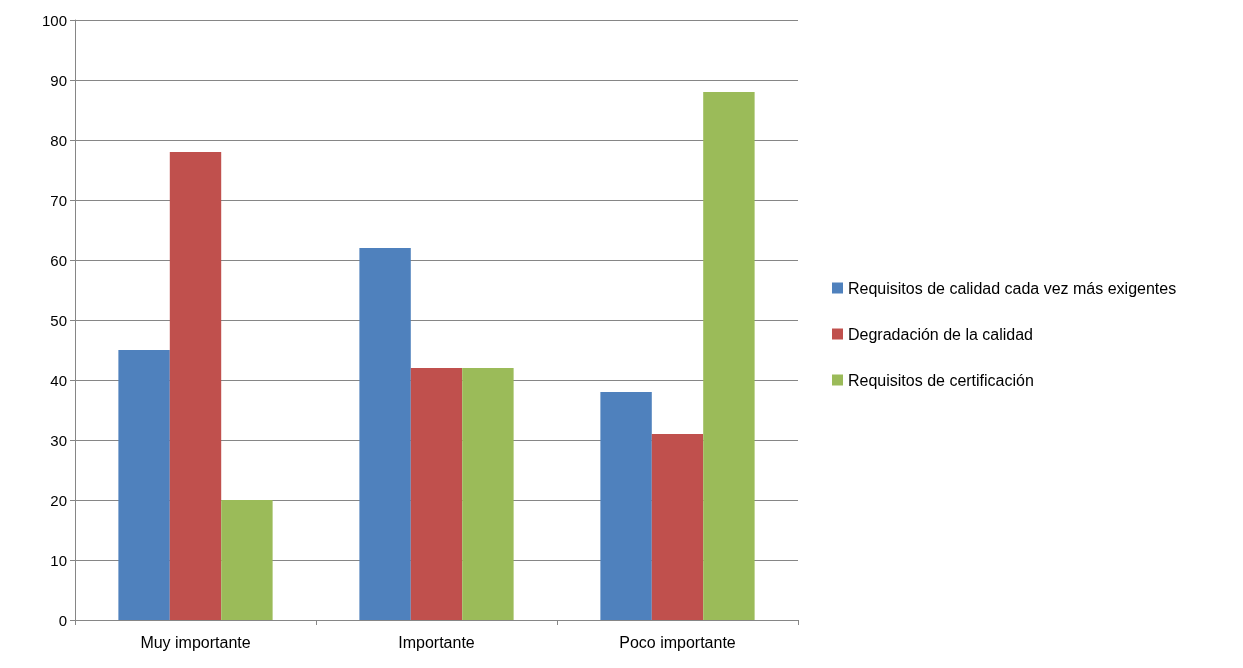  What do you see at coordinates (1012, 288) in the screenshot?
I see `legend-label: Requisitos de calidad cada vez más exigentes` at bounding box center [1012, 288].